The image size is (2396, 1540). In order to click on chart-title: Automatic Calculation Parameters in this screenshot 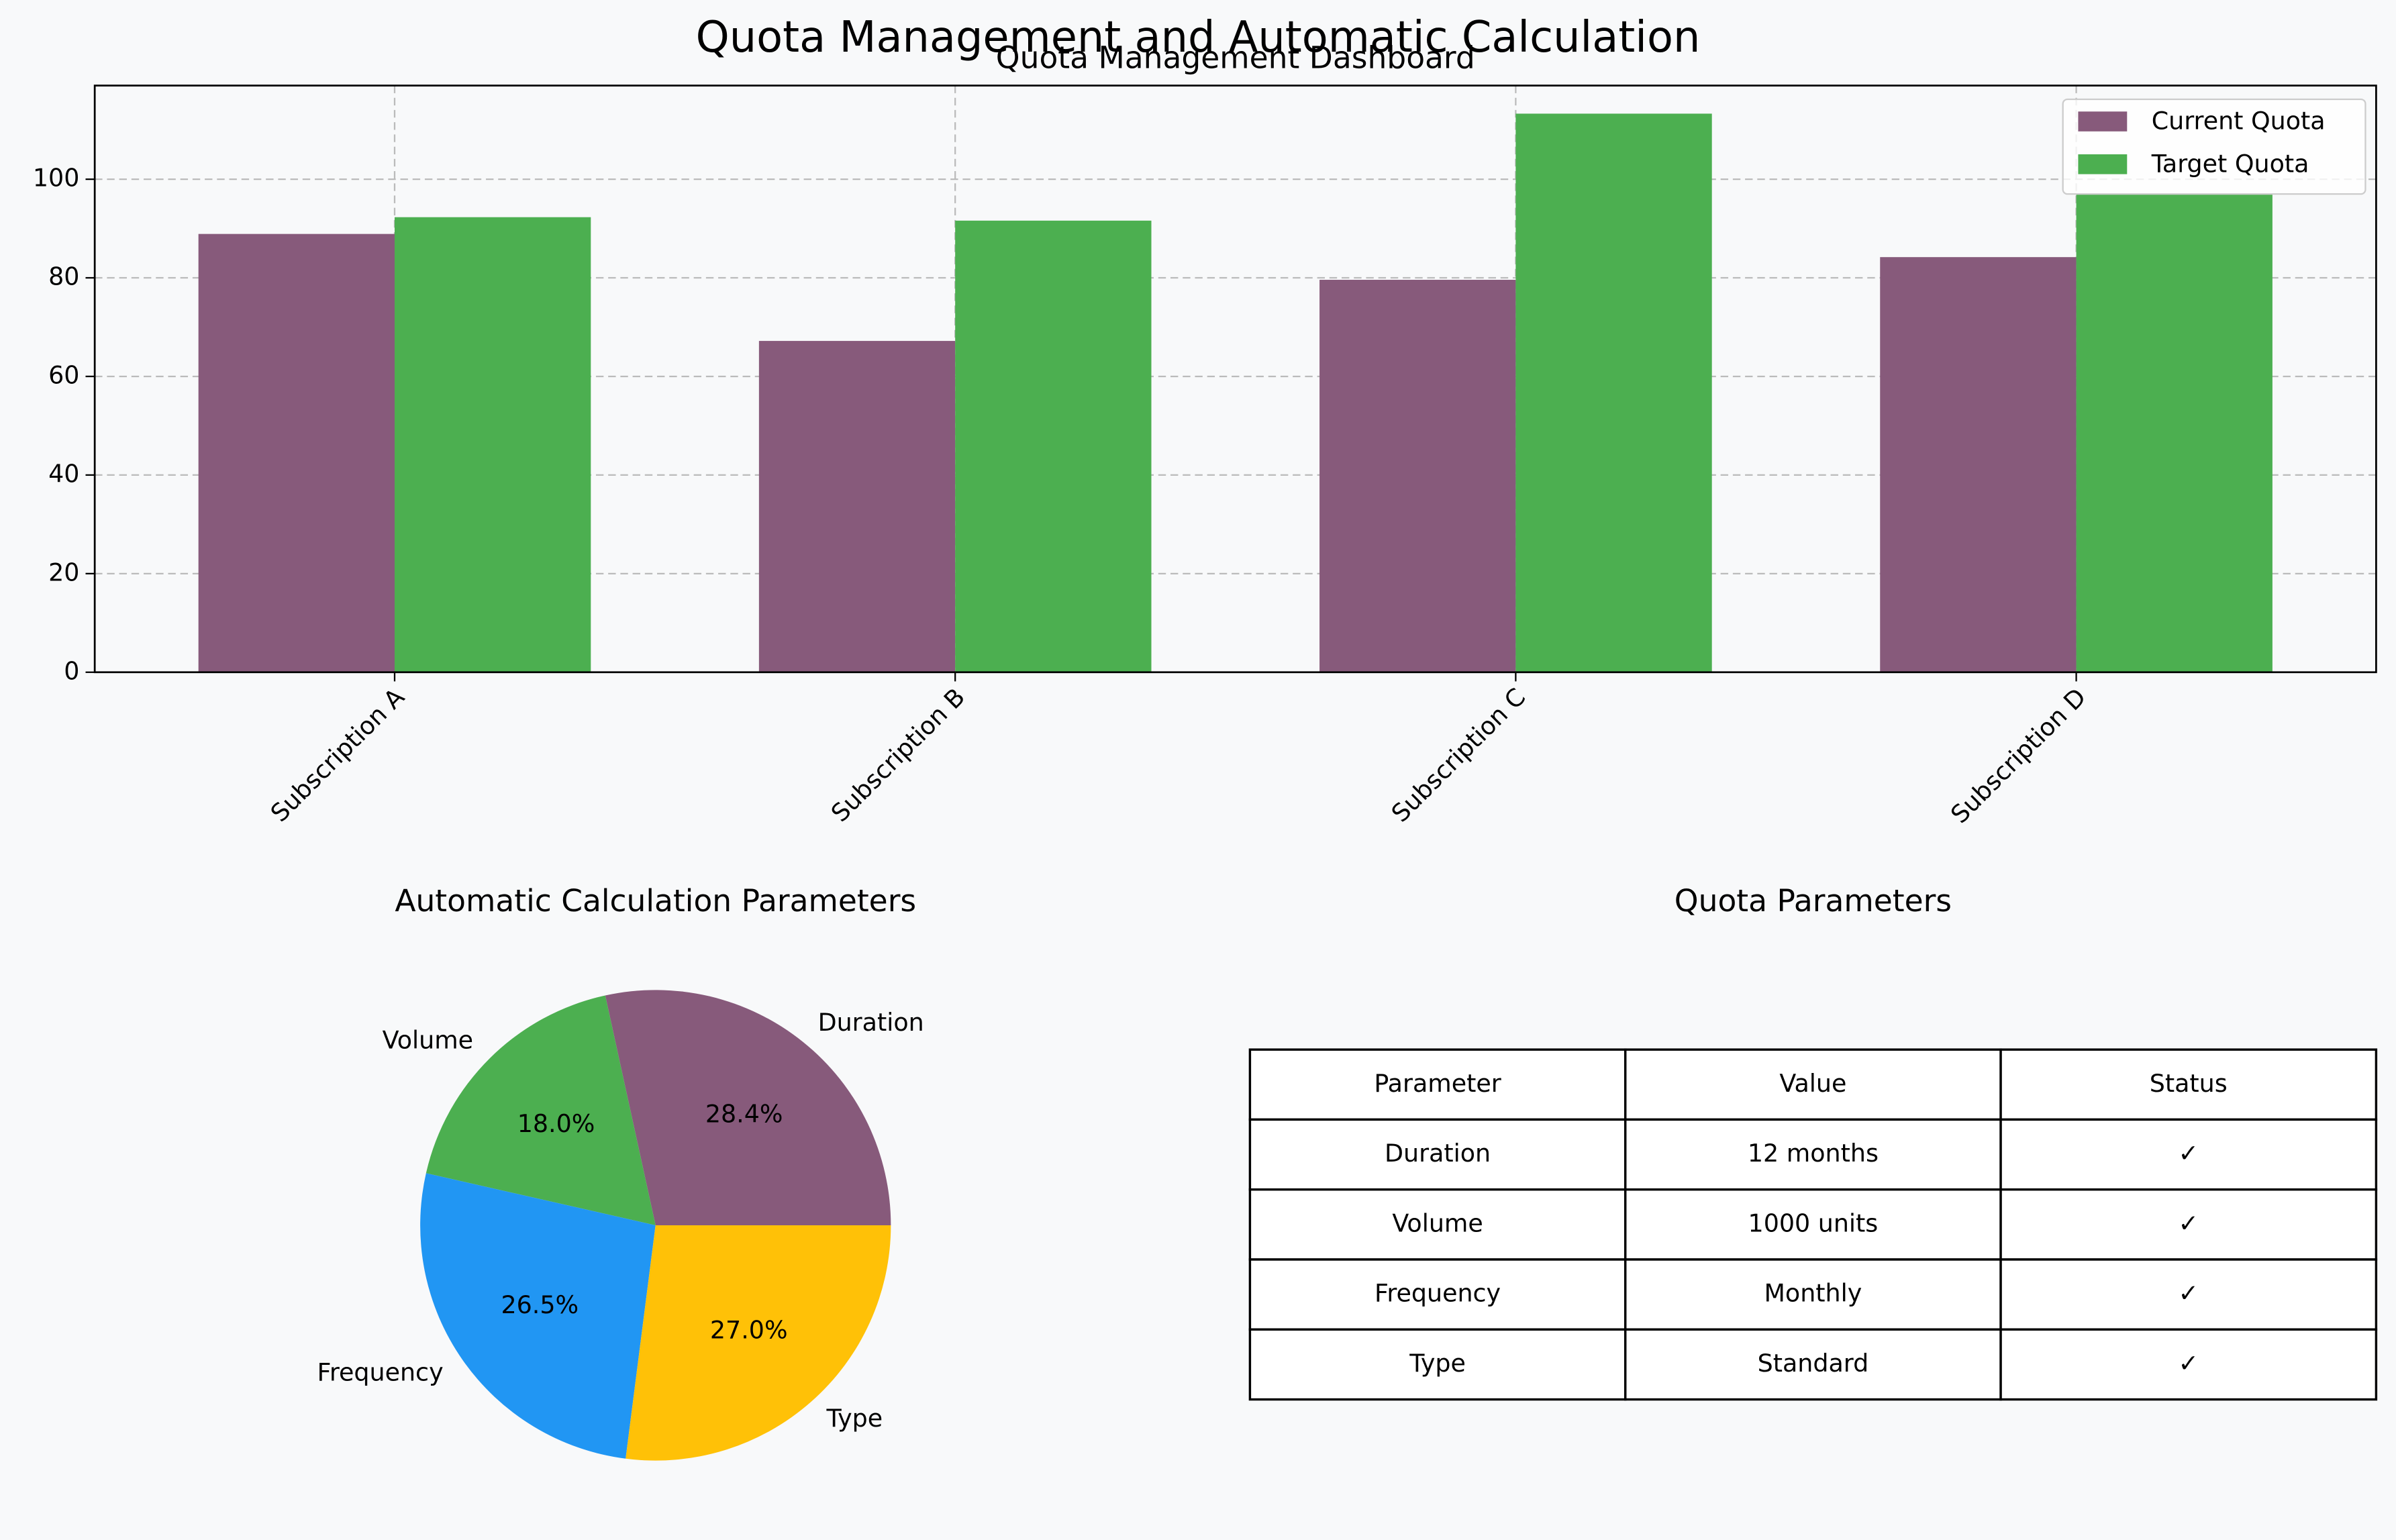, I will do `click(655, 901)`.